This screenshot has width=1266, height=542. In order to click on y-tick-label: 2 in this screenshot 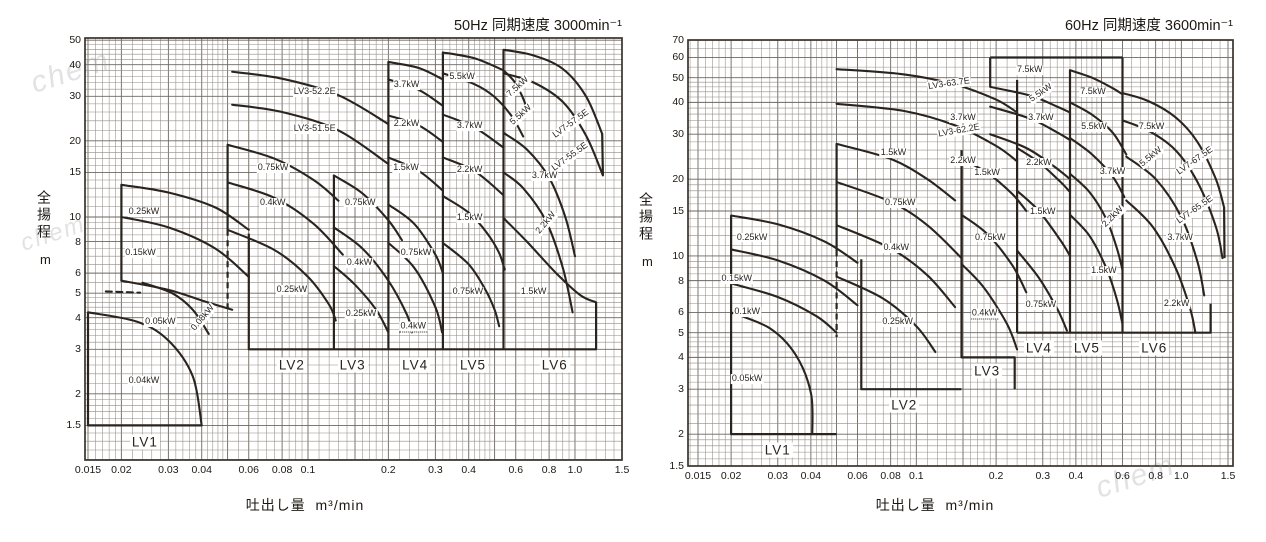, I will do `click(78, 393)`.